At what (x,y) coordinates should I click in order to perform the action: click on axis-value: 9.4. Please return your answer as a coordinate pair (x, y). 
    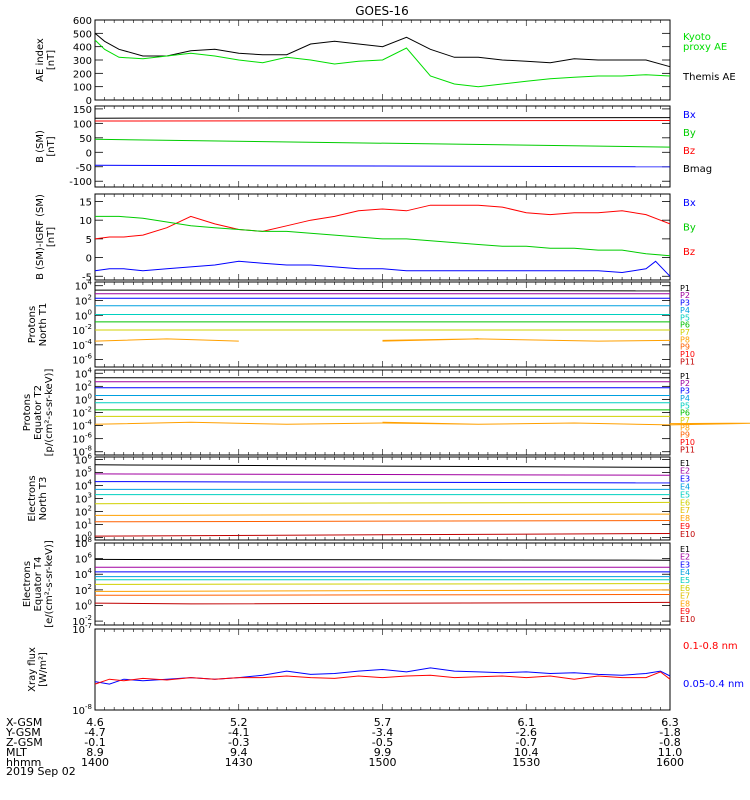
    Looking at the image, I should click on (239, 752).